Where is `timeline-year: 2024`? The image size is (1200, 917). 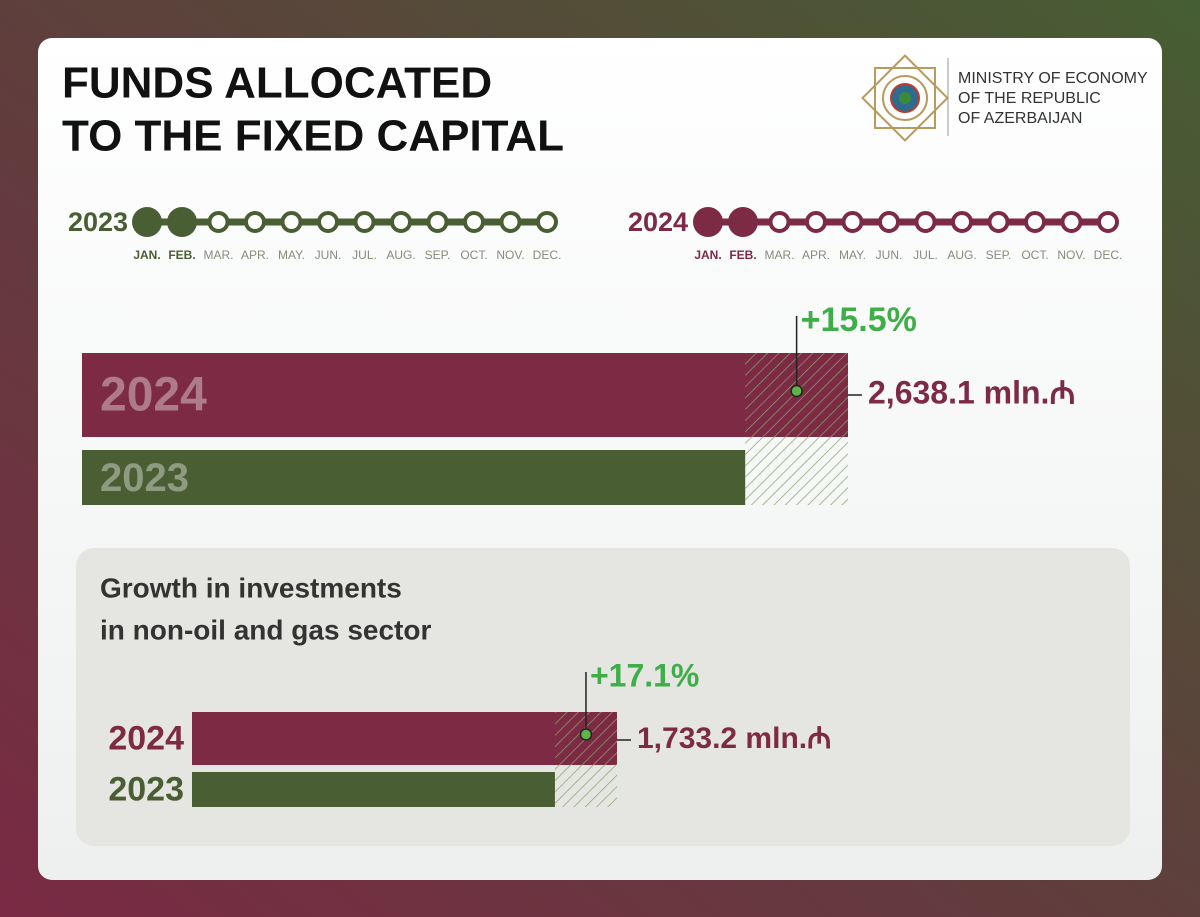
timeline-year: 2024 is located at coordinates (658, 222).